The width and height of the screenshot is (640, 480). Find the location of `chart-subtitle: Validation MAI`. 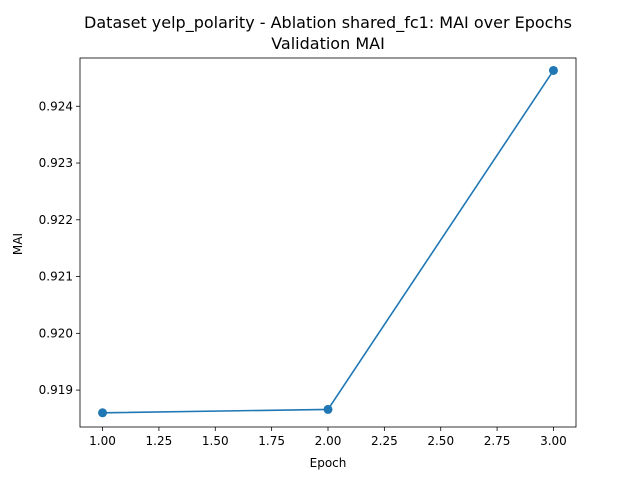

chart-subtitle: Validation MAI is located at coordinates (328, 43).